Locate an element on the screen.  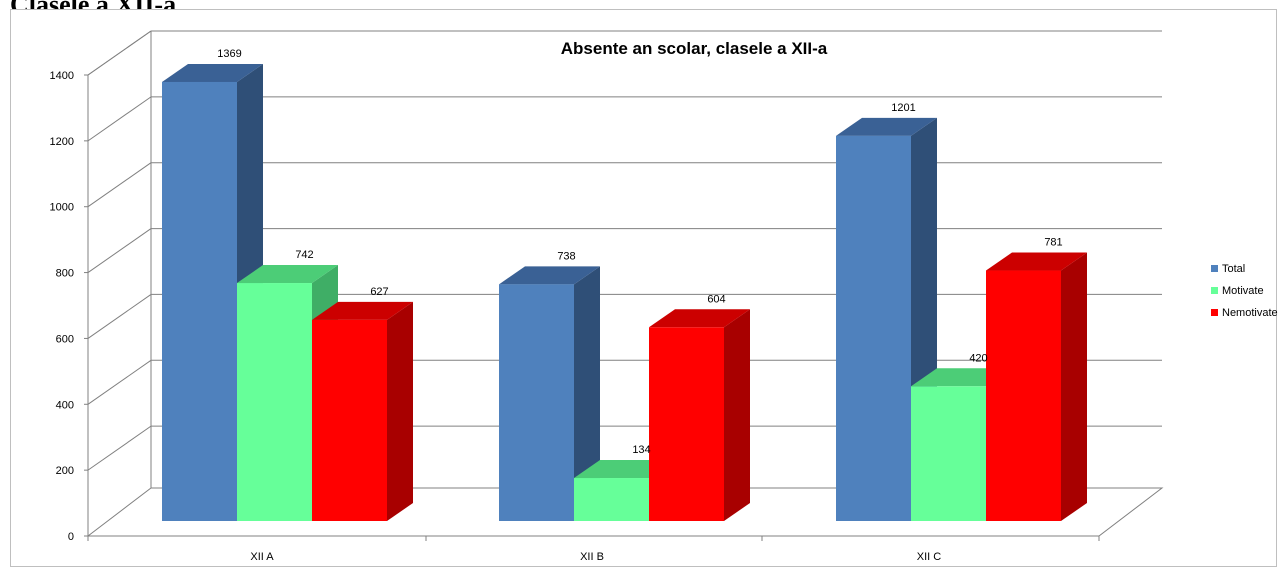
bar-total-xii-b is located at coordinates (549, 393).